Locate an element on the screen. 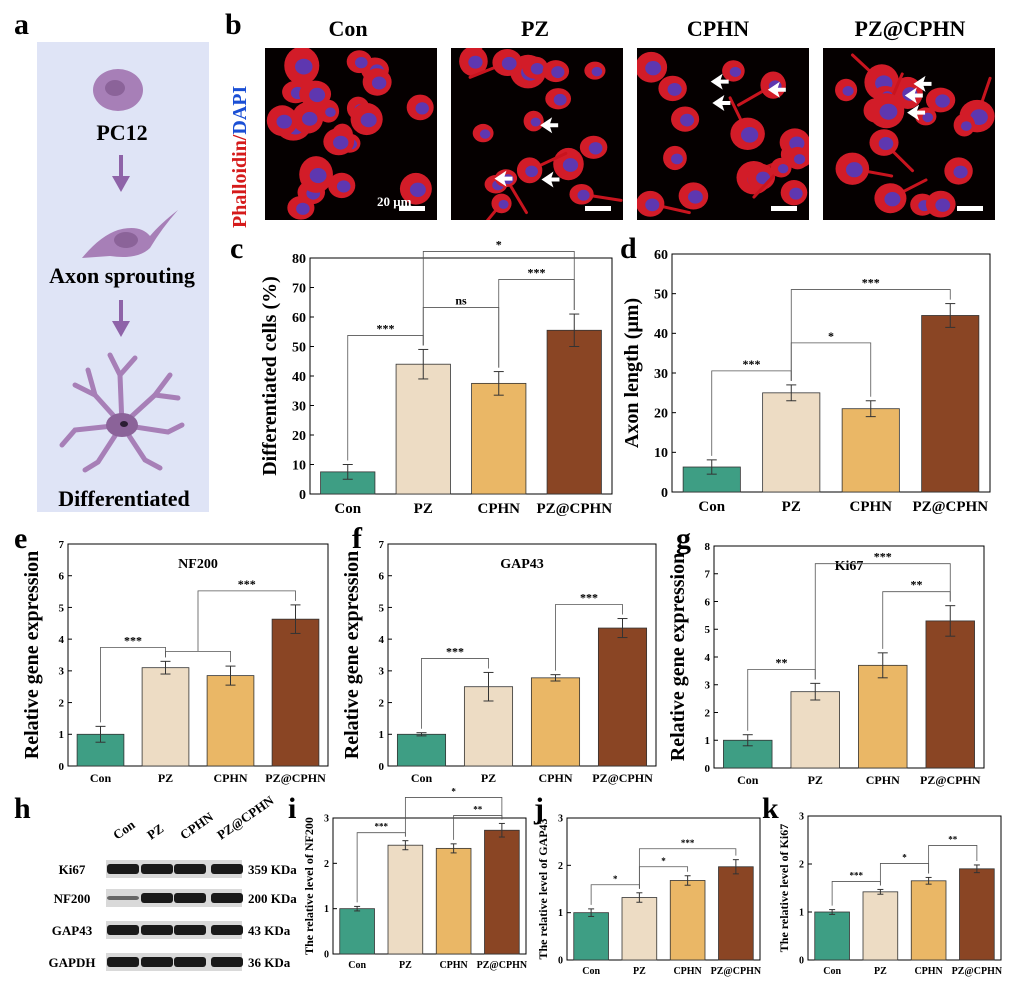  neuron-icon is located at coordinates (122, 412).